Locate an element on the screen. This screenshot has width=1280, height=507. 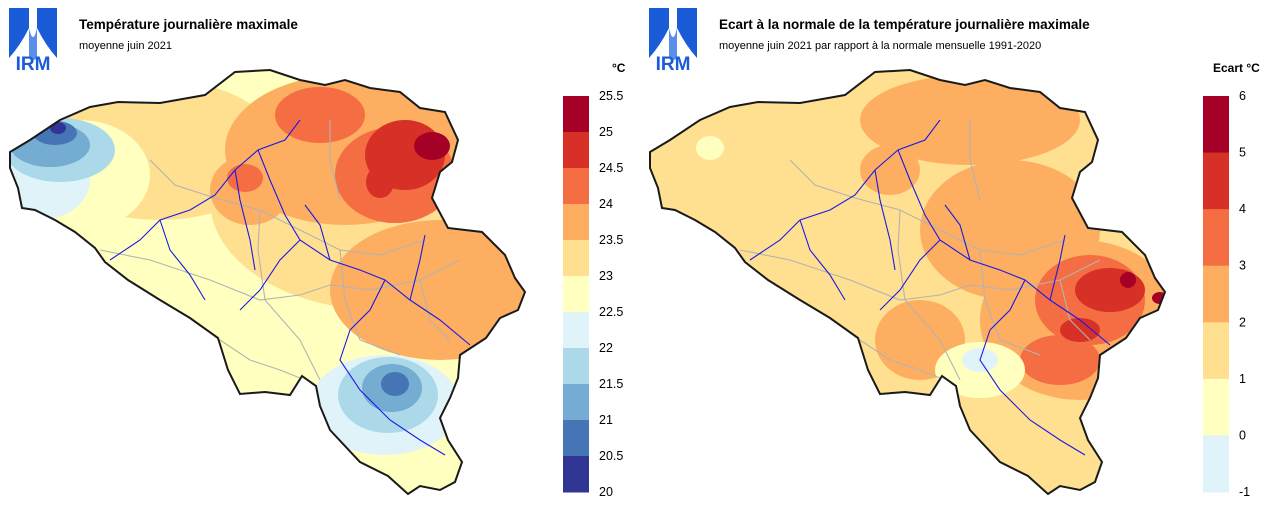
legend-tick-label: 4 is located at coordinates (1242, 209).